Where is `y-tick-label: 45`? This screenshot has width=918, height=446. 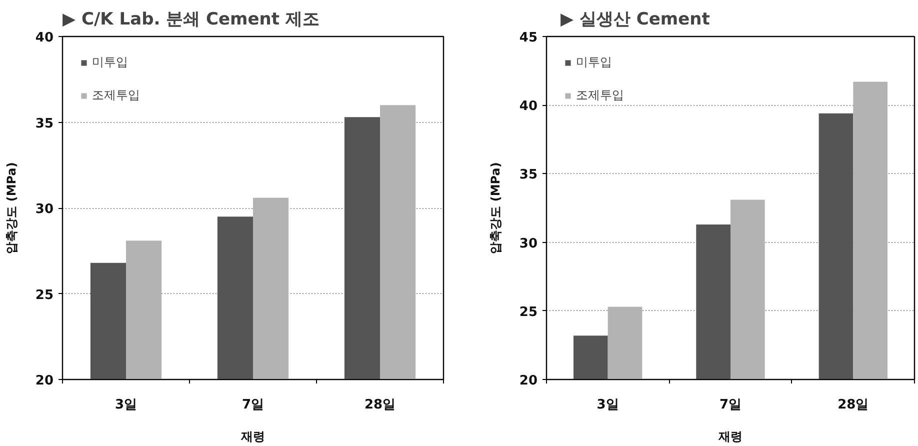 y-tick-label: 45 is located at coordinates (528, 38).